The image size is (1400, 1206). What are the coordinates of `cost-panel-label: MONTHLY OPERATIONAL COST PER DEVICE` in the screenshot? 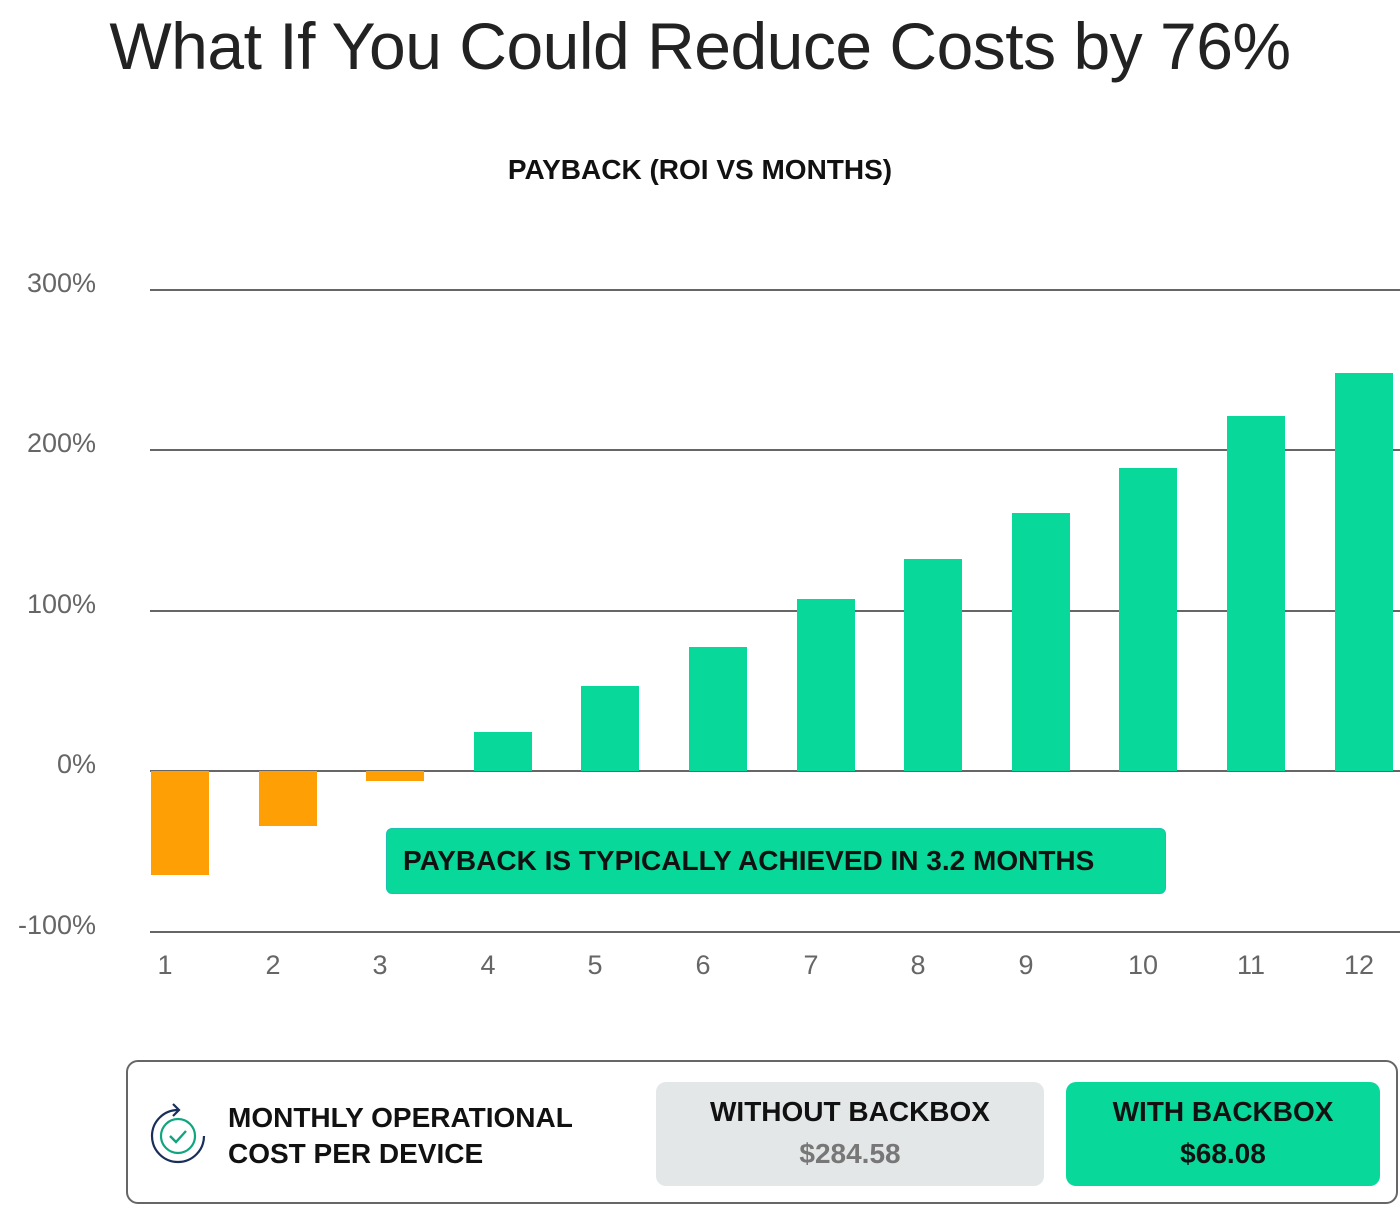 It's located at (400, 1136).